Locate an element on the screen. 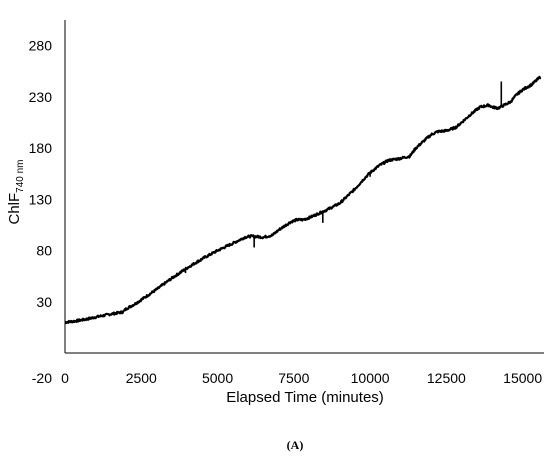 The width and height of the screenshot is (550, 458). x-tick-label: 12500 is located at coordinates (446, 378).